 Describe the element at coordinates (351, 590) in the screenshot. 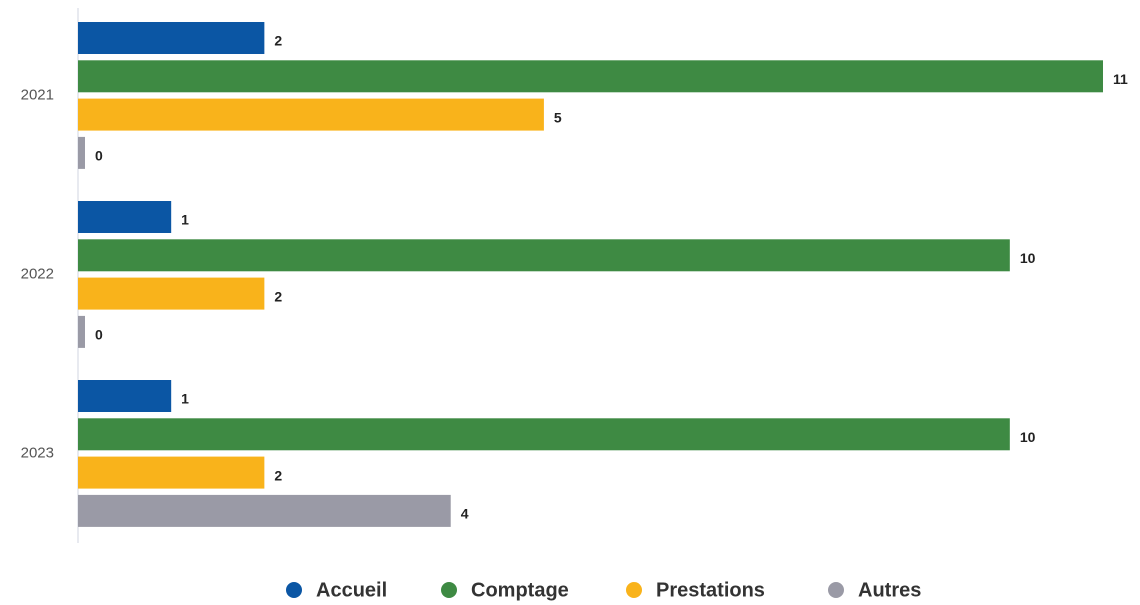

I see `legend-label: Accueil` at that location.